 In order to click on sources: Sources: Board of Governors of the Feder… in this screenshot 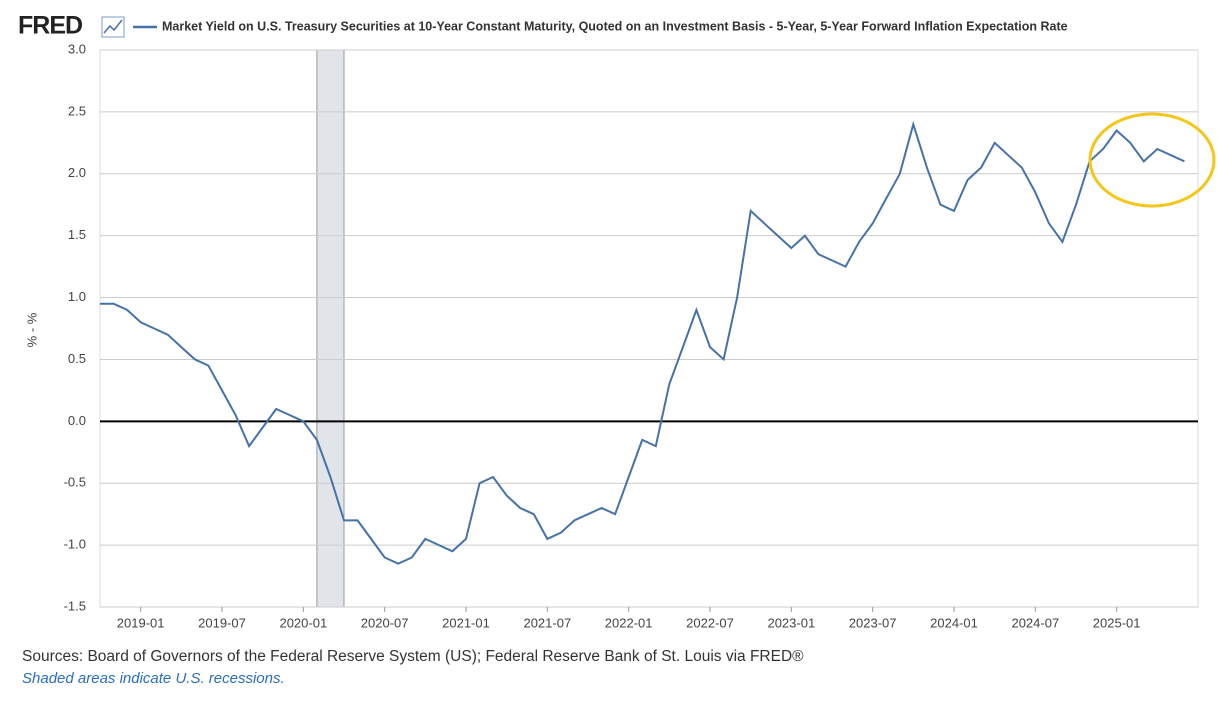, I will do `click(413, 656)`.